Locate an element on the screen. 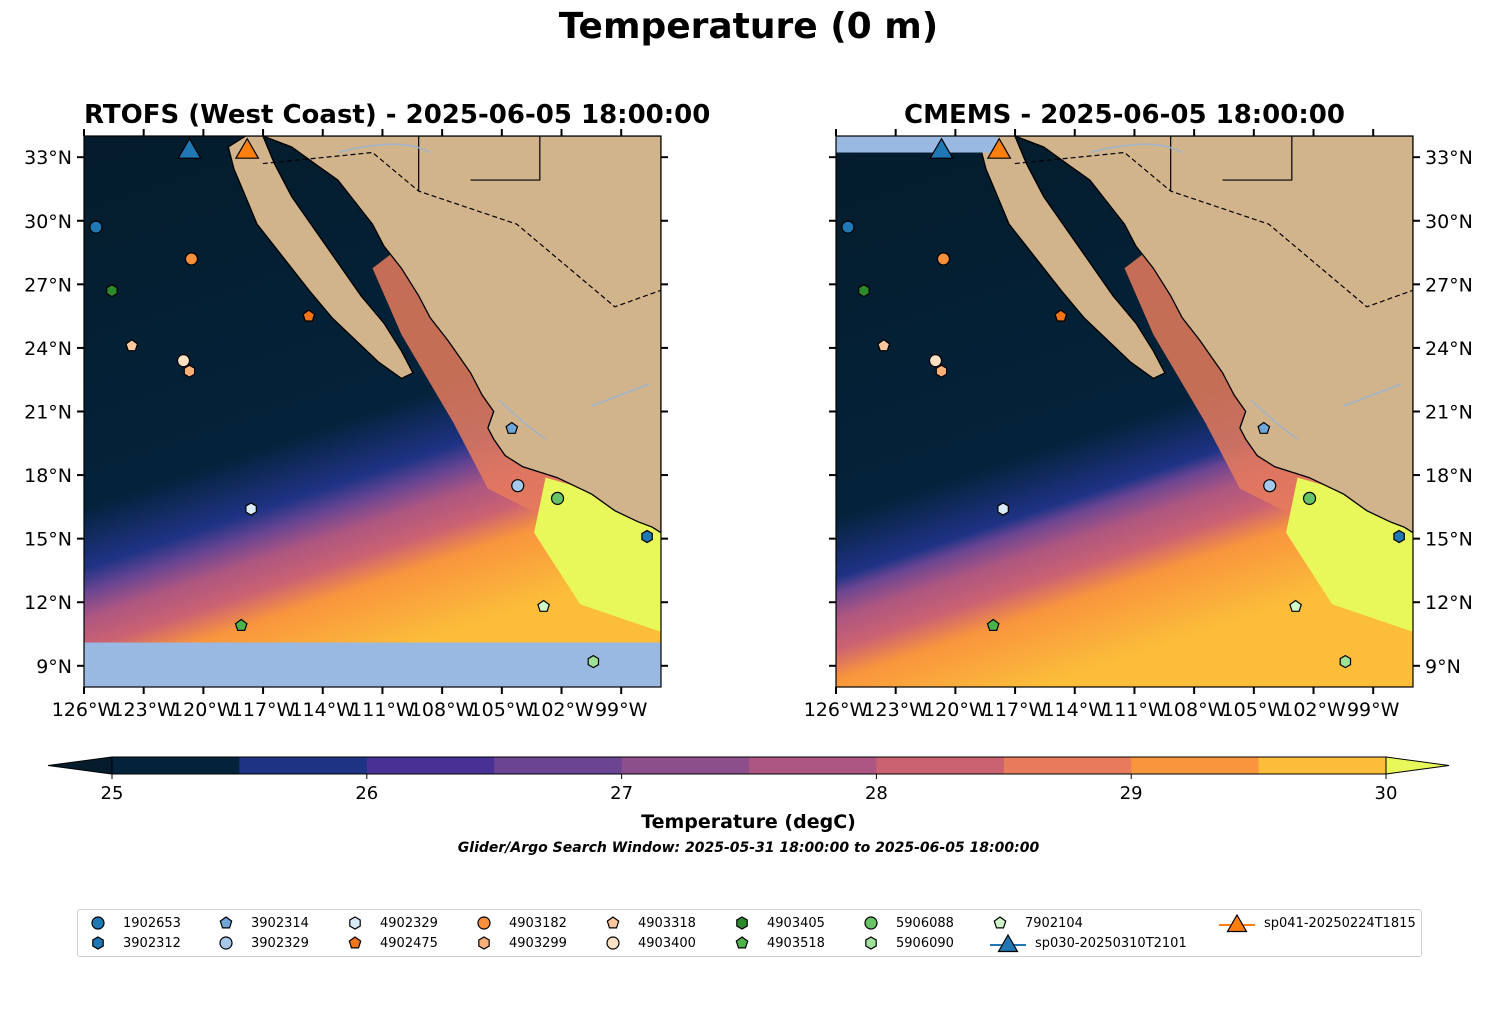  legend-label: 4903518 is located at coordinates (796, 943).